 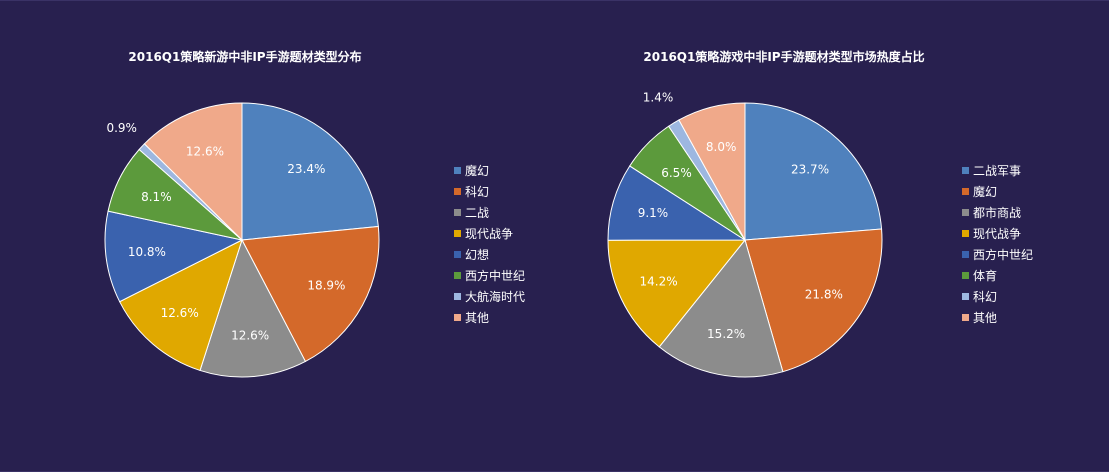 I want to click on data-label: 14.2%, so click(x=659, y=282).